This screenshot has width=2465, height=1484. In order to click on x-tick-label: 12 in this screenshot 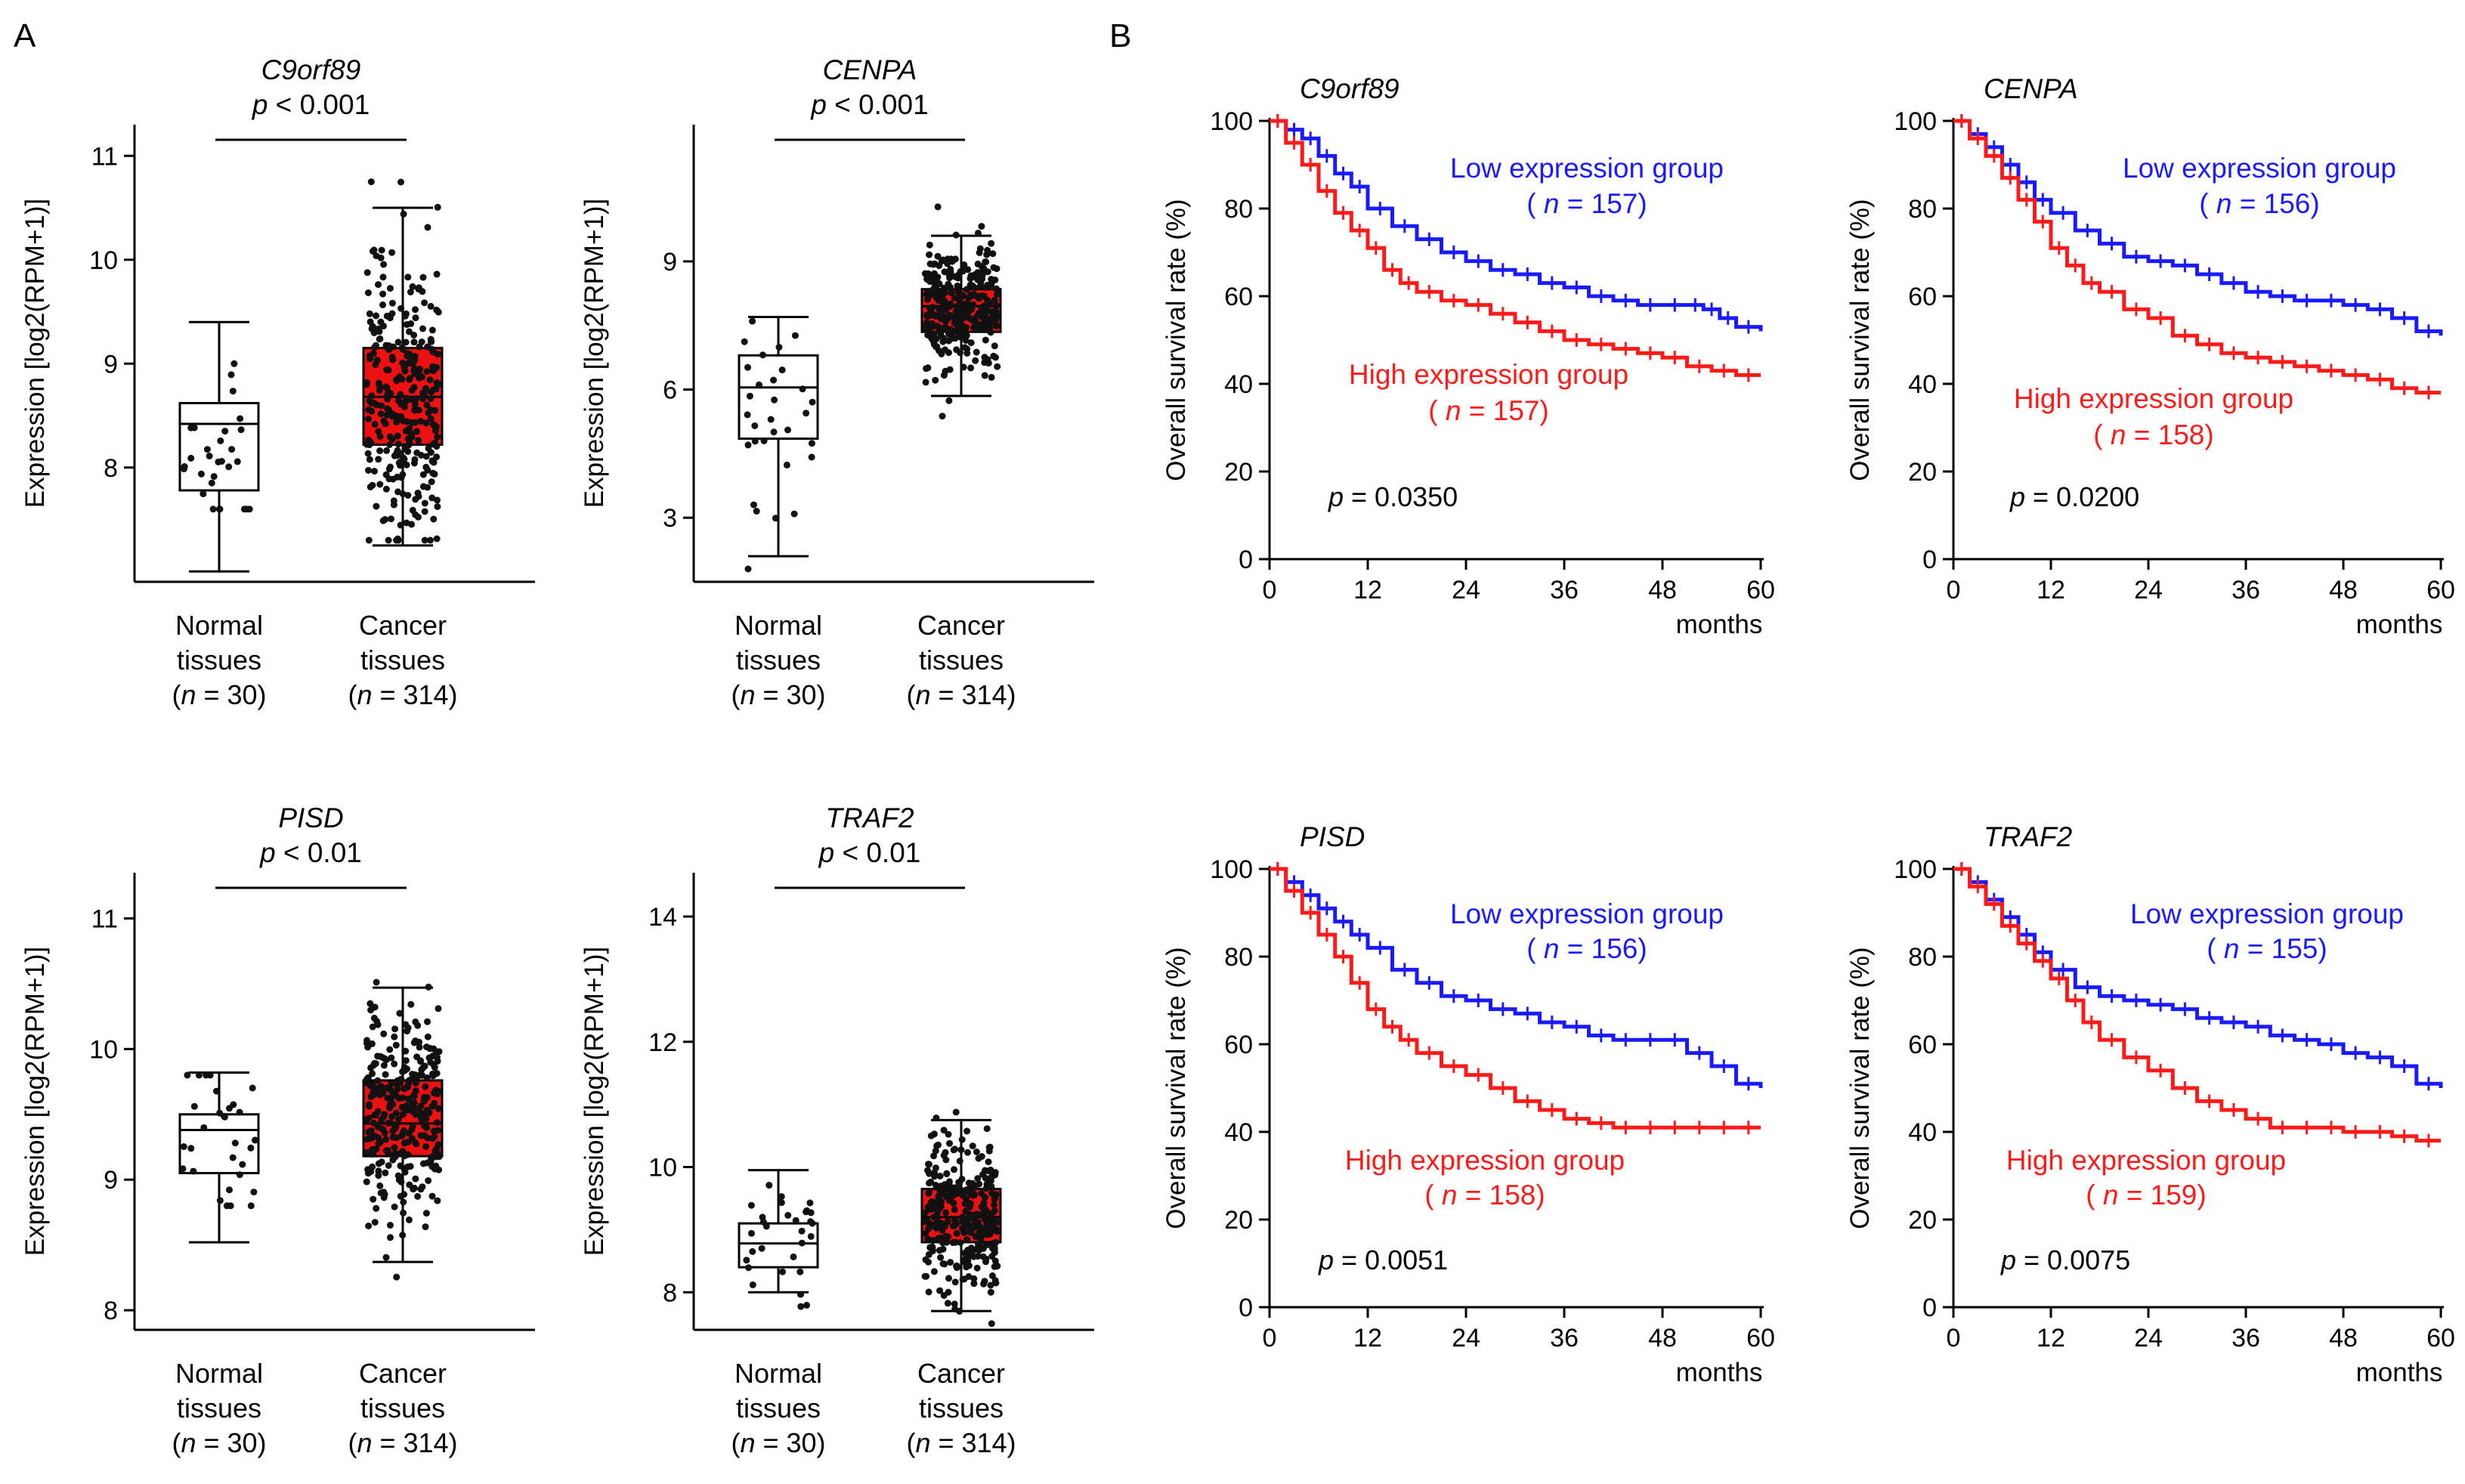, I will do `click(1367, 590)`.